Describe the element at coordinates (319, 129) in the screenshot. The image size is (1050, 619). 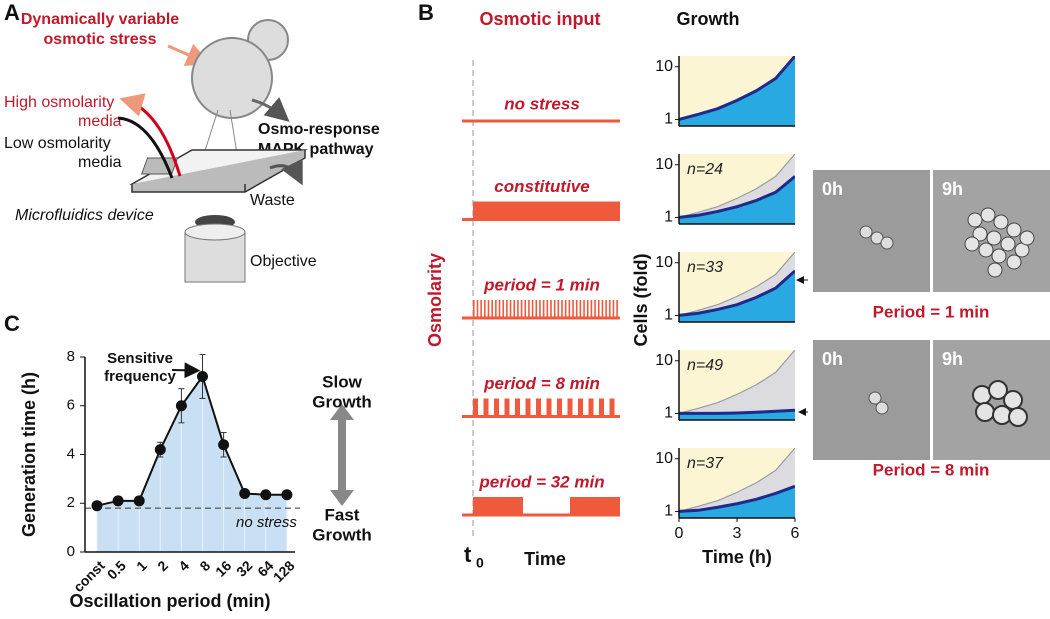
I see `pathway-label: Osmo-response` at that location.